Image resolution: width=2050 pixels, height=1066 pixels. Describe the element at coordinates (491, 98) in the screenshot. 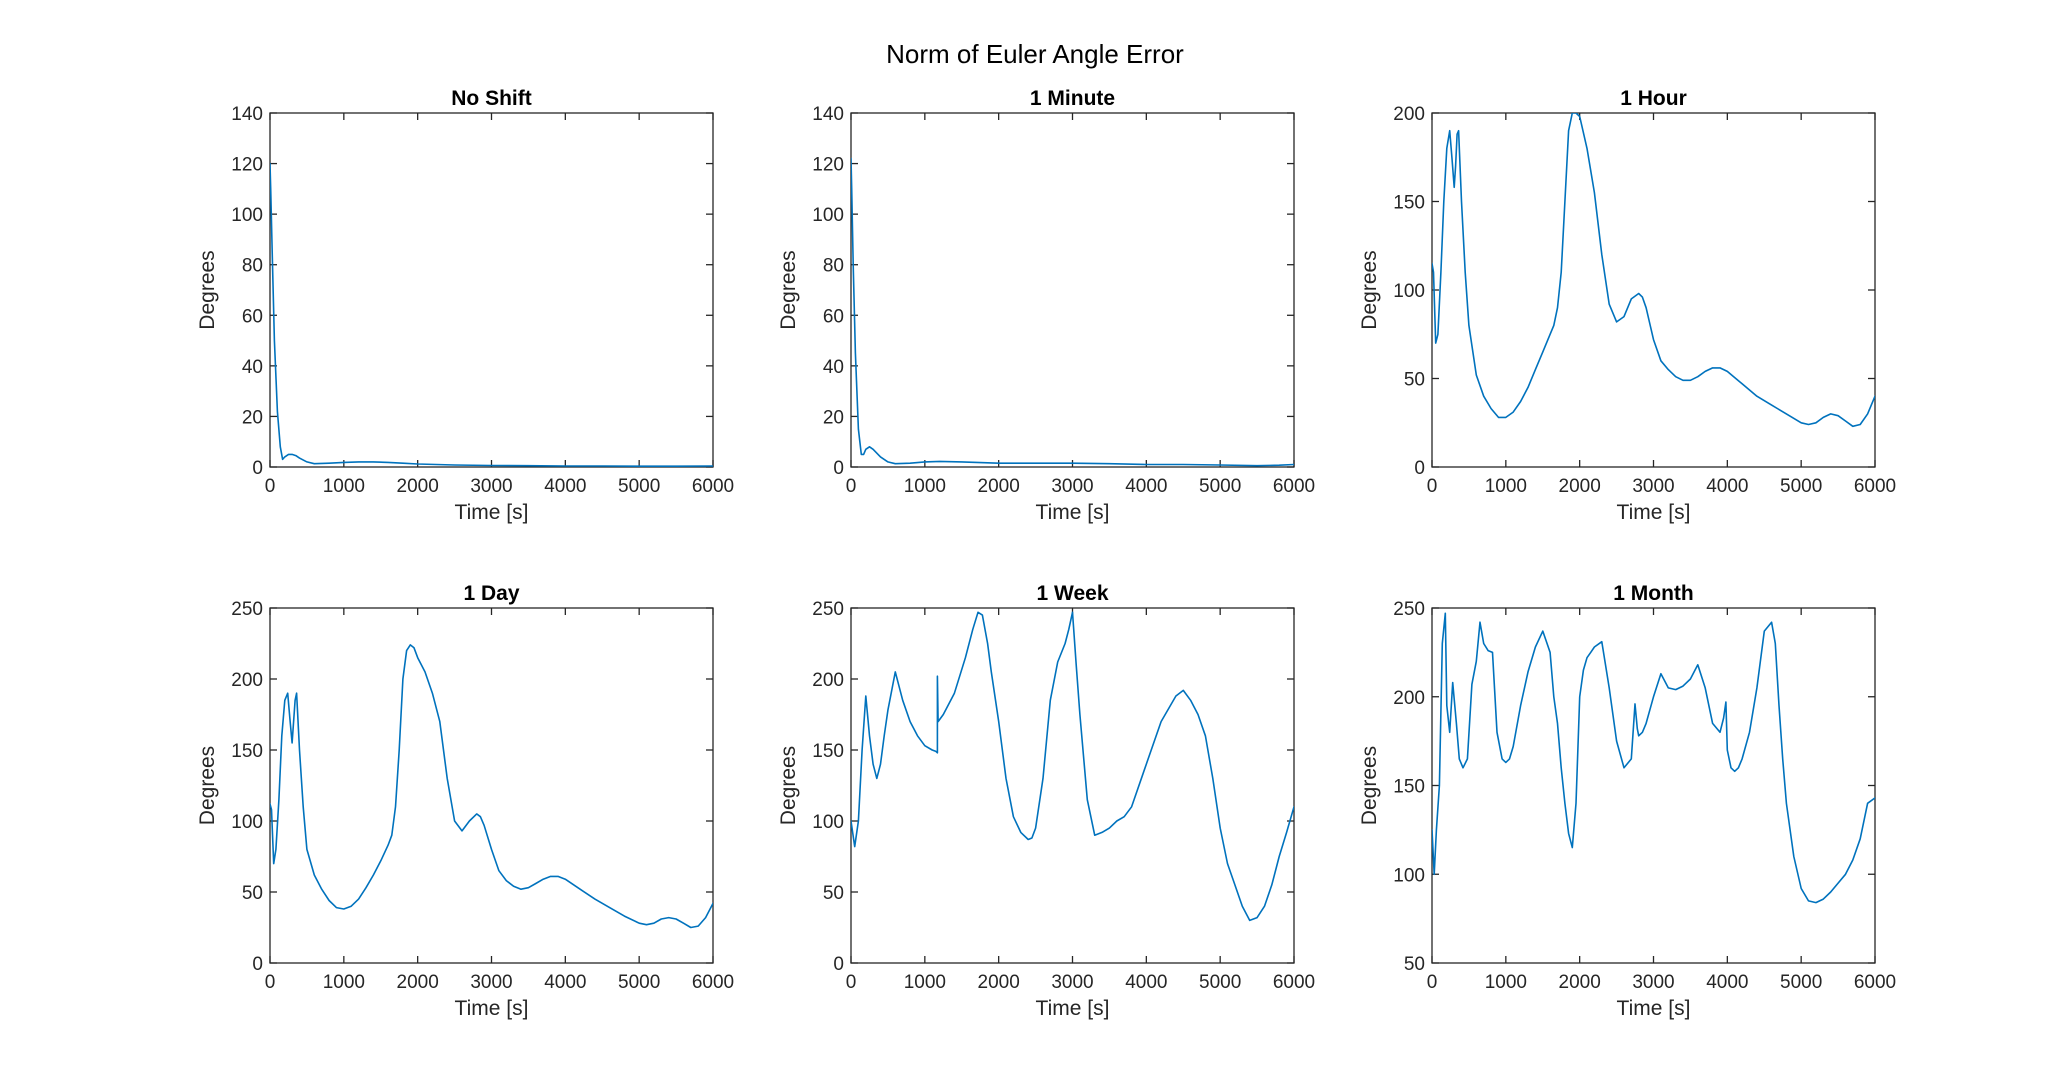

I see `subplot-title: No Shift` at that location.